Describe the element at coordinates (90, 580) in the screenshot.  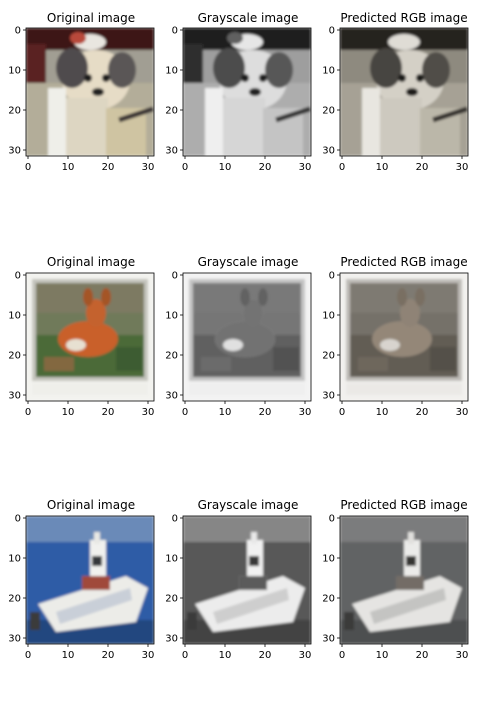
I see `image-panel-original-boat` at that location.